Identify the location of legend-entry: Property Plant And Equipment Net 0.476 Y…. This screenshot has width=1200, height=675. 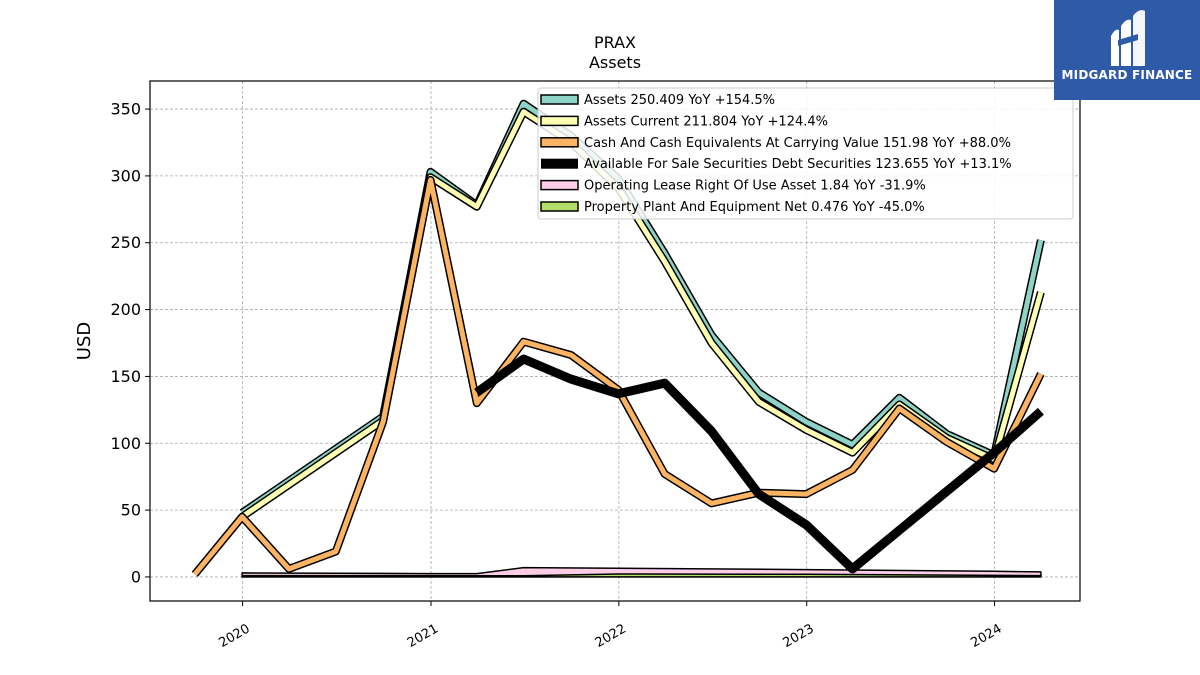
(754, 207).